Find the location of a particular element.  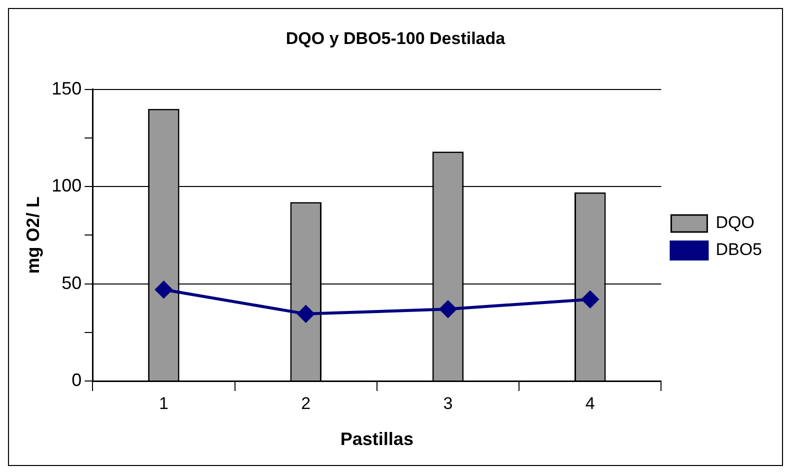

chart-title: DQO y DBO5-100 Destilada is located at coordinates (396, 38).